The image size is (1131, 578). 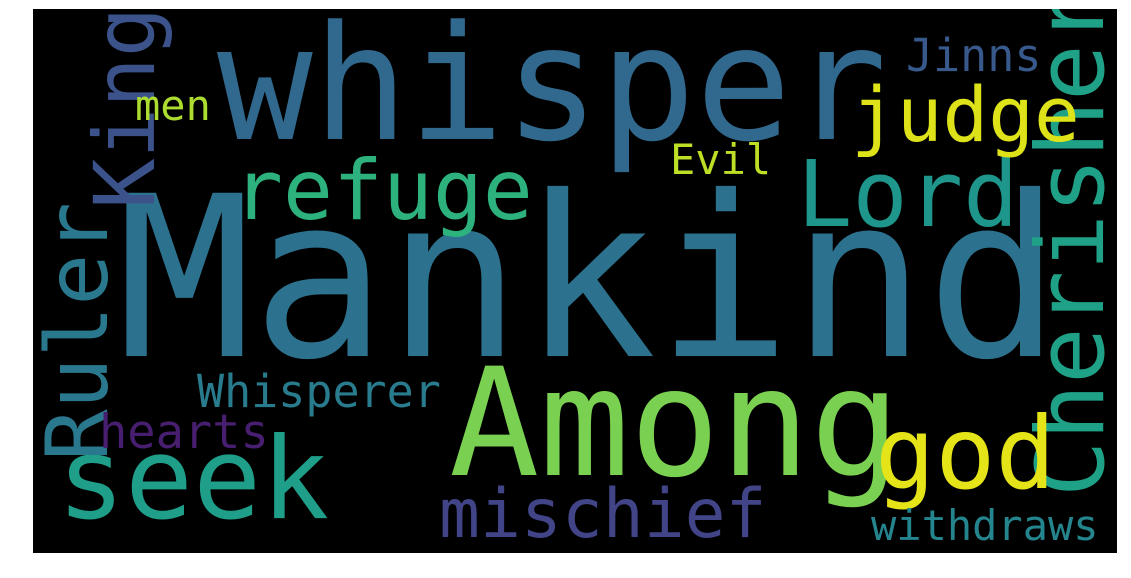 I want to click on word-mischief: mischief, so click(x=603, y=514).